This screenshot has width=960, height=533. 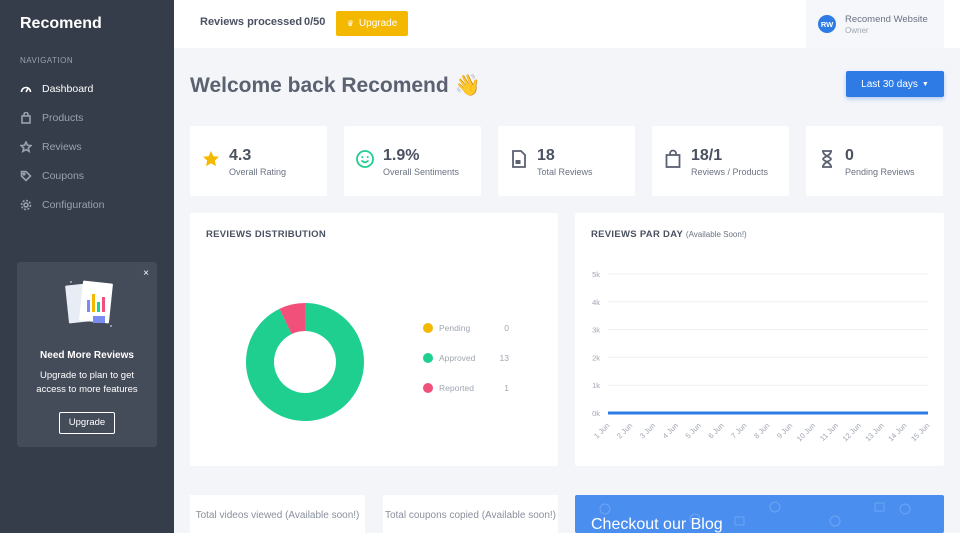 What do you see at coordinates (755, 514) in the screenshot?
I see `pattern-decoration` at bounding box center [755, 514].